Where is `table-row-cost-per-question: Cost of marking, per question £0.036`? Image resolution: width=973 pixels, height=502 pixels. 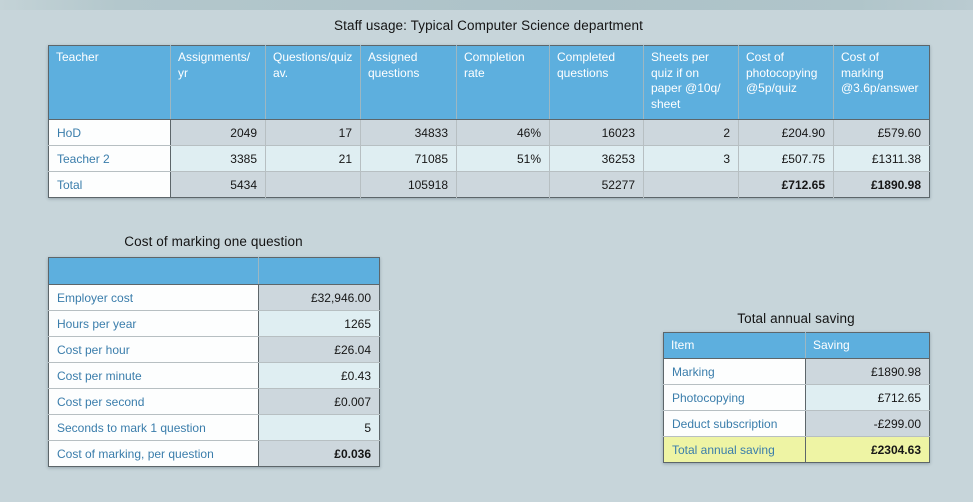
table-row-cost-per-question: Cost of marking, per question £0.036 is located at coordinates (214, 453).